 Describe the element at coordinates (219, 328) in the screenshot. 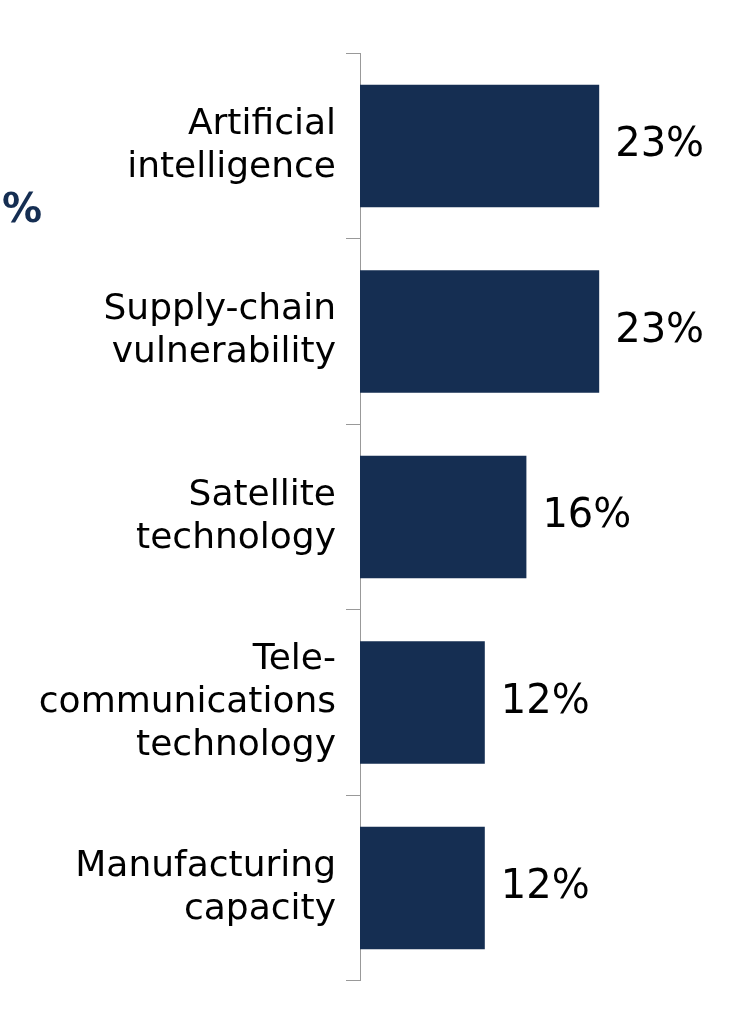

I see `y-tick-label: Supply-chain vulnerability` at that location.